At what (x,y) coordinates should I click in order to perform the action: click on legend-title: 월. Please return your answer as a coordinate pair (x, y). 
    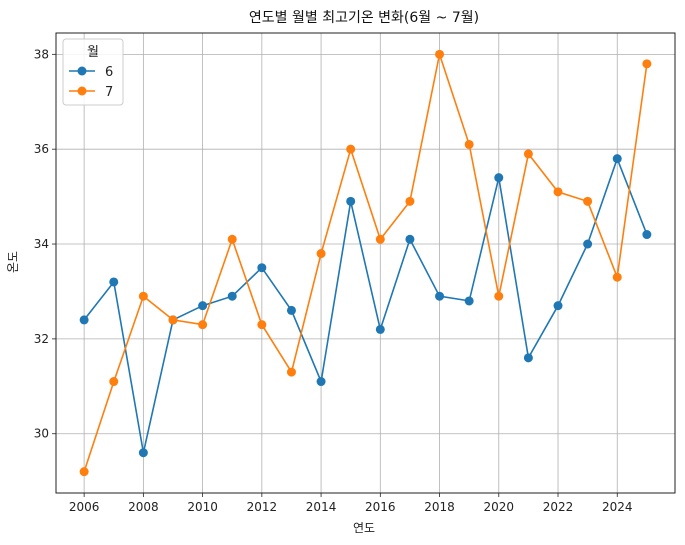
    Looking at the image, I should click on (93, 52).